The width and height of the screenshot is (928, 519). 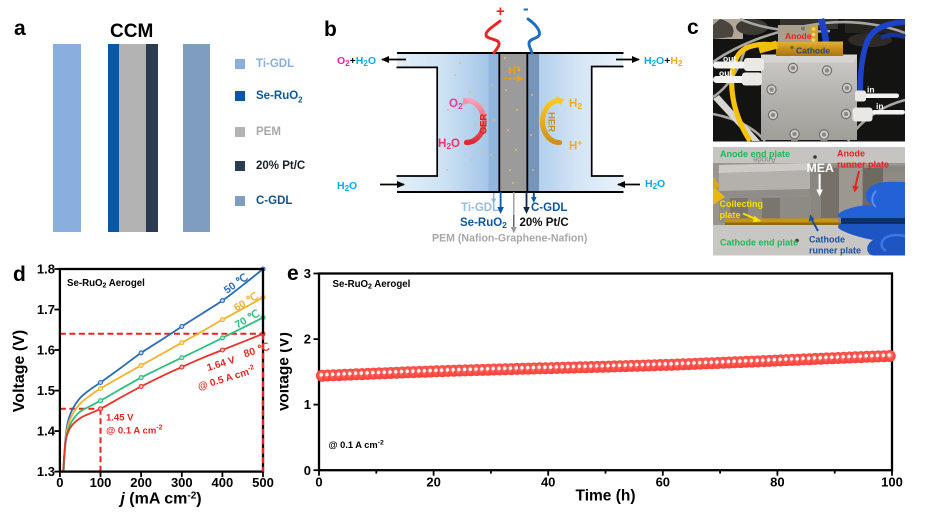 I want to click on svg-text: Ti-GDL, so click(x=480, y=208).